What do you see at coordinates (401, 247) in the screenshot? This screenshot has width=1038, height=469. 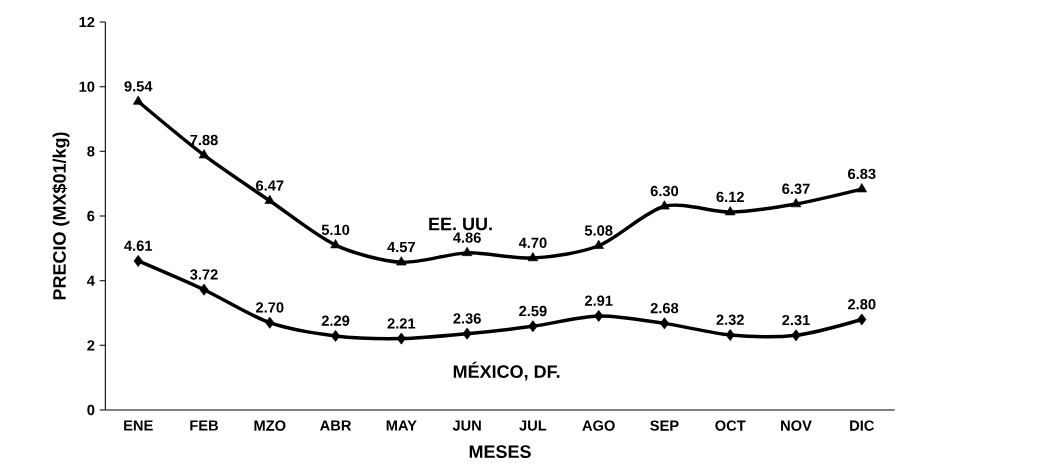 I see `data-label: 4.57` at bounding box center [401, 247].